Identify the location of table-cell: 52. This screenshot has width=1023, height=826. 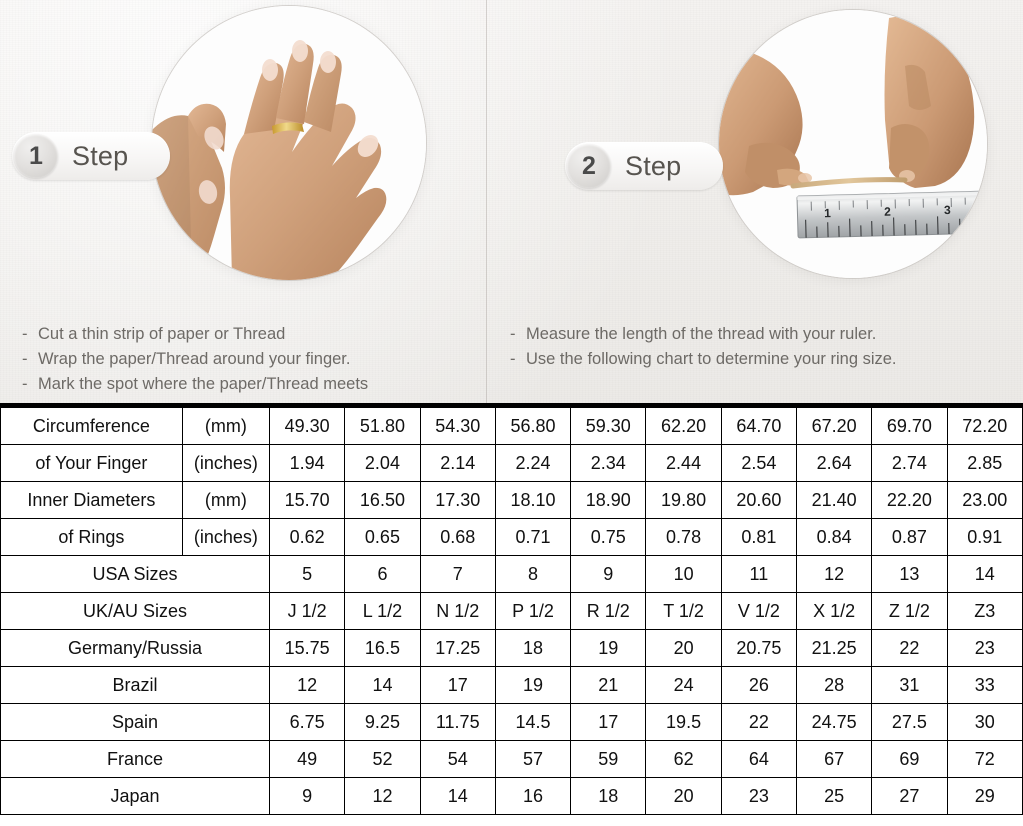
(382, 759).